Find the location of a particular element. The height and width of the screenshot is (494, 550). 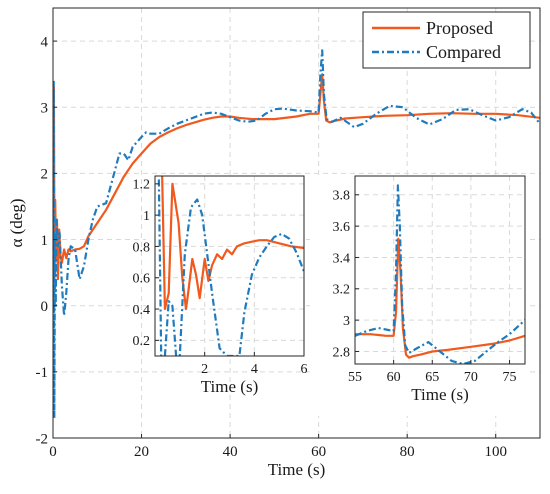

y-tick-label: 3.2 is located at coordinates (342, 290).